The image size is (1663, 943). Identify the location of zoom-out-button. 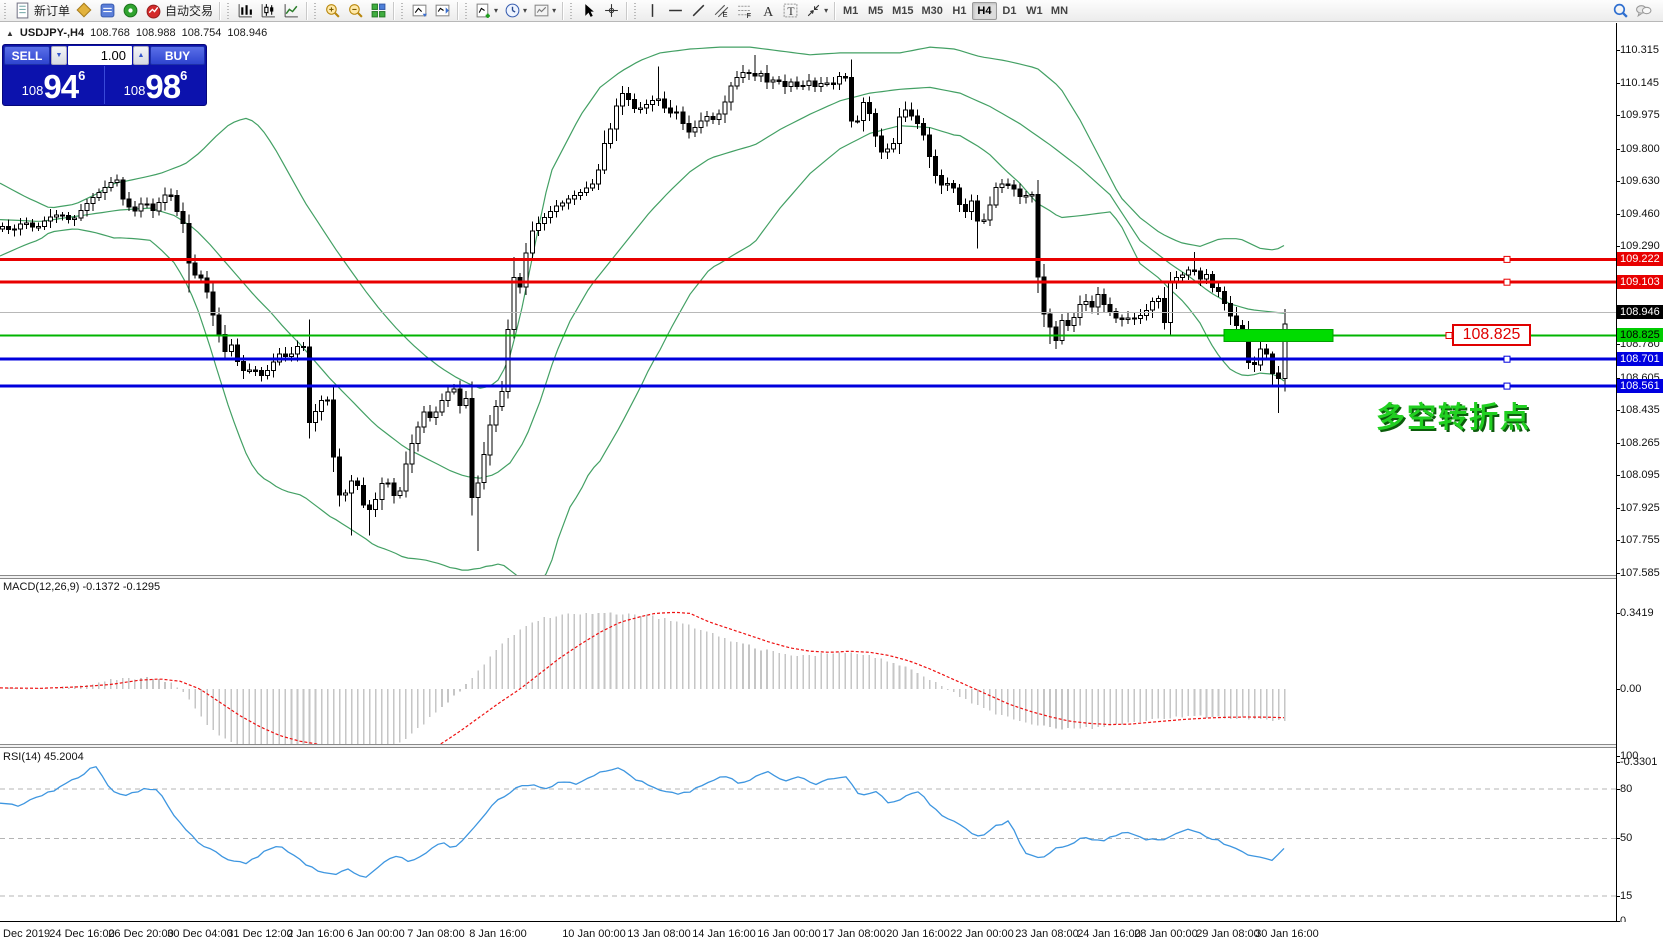
(355, 11).